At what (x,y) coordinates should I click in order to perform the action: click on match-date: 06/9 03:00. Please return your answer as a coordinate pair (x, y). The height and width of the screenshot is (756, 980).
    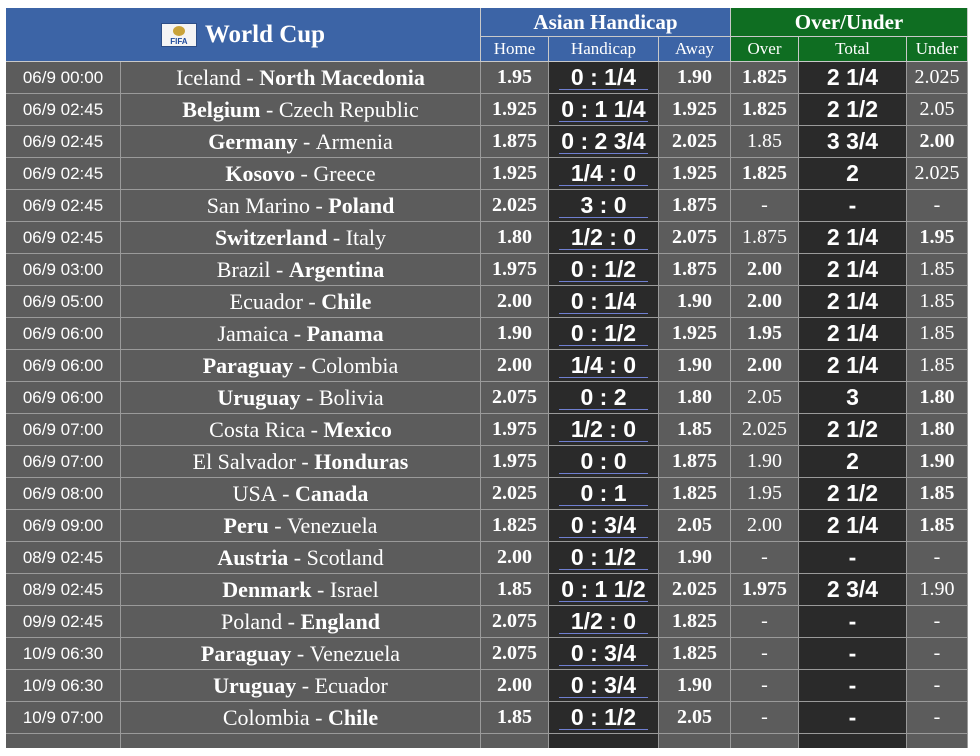
    Looking at the image, I should click on (63, 270).